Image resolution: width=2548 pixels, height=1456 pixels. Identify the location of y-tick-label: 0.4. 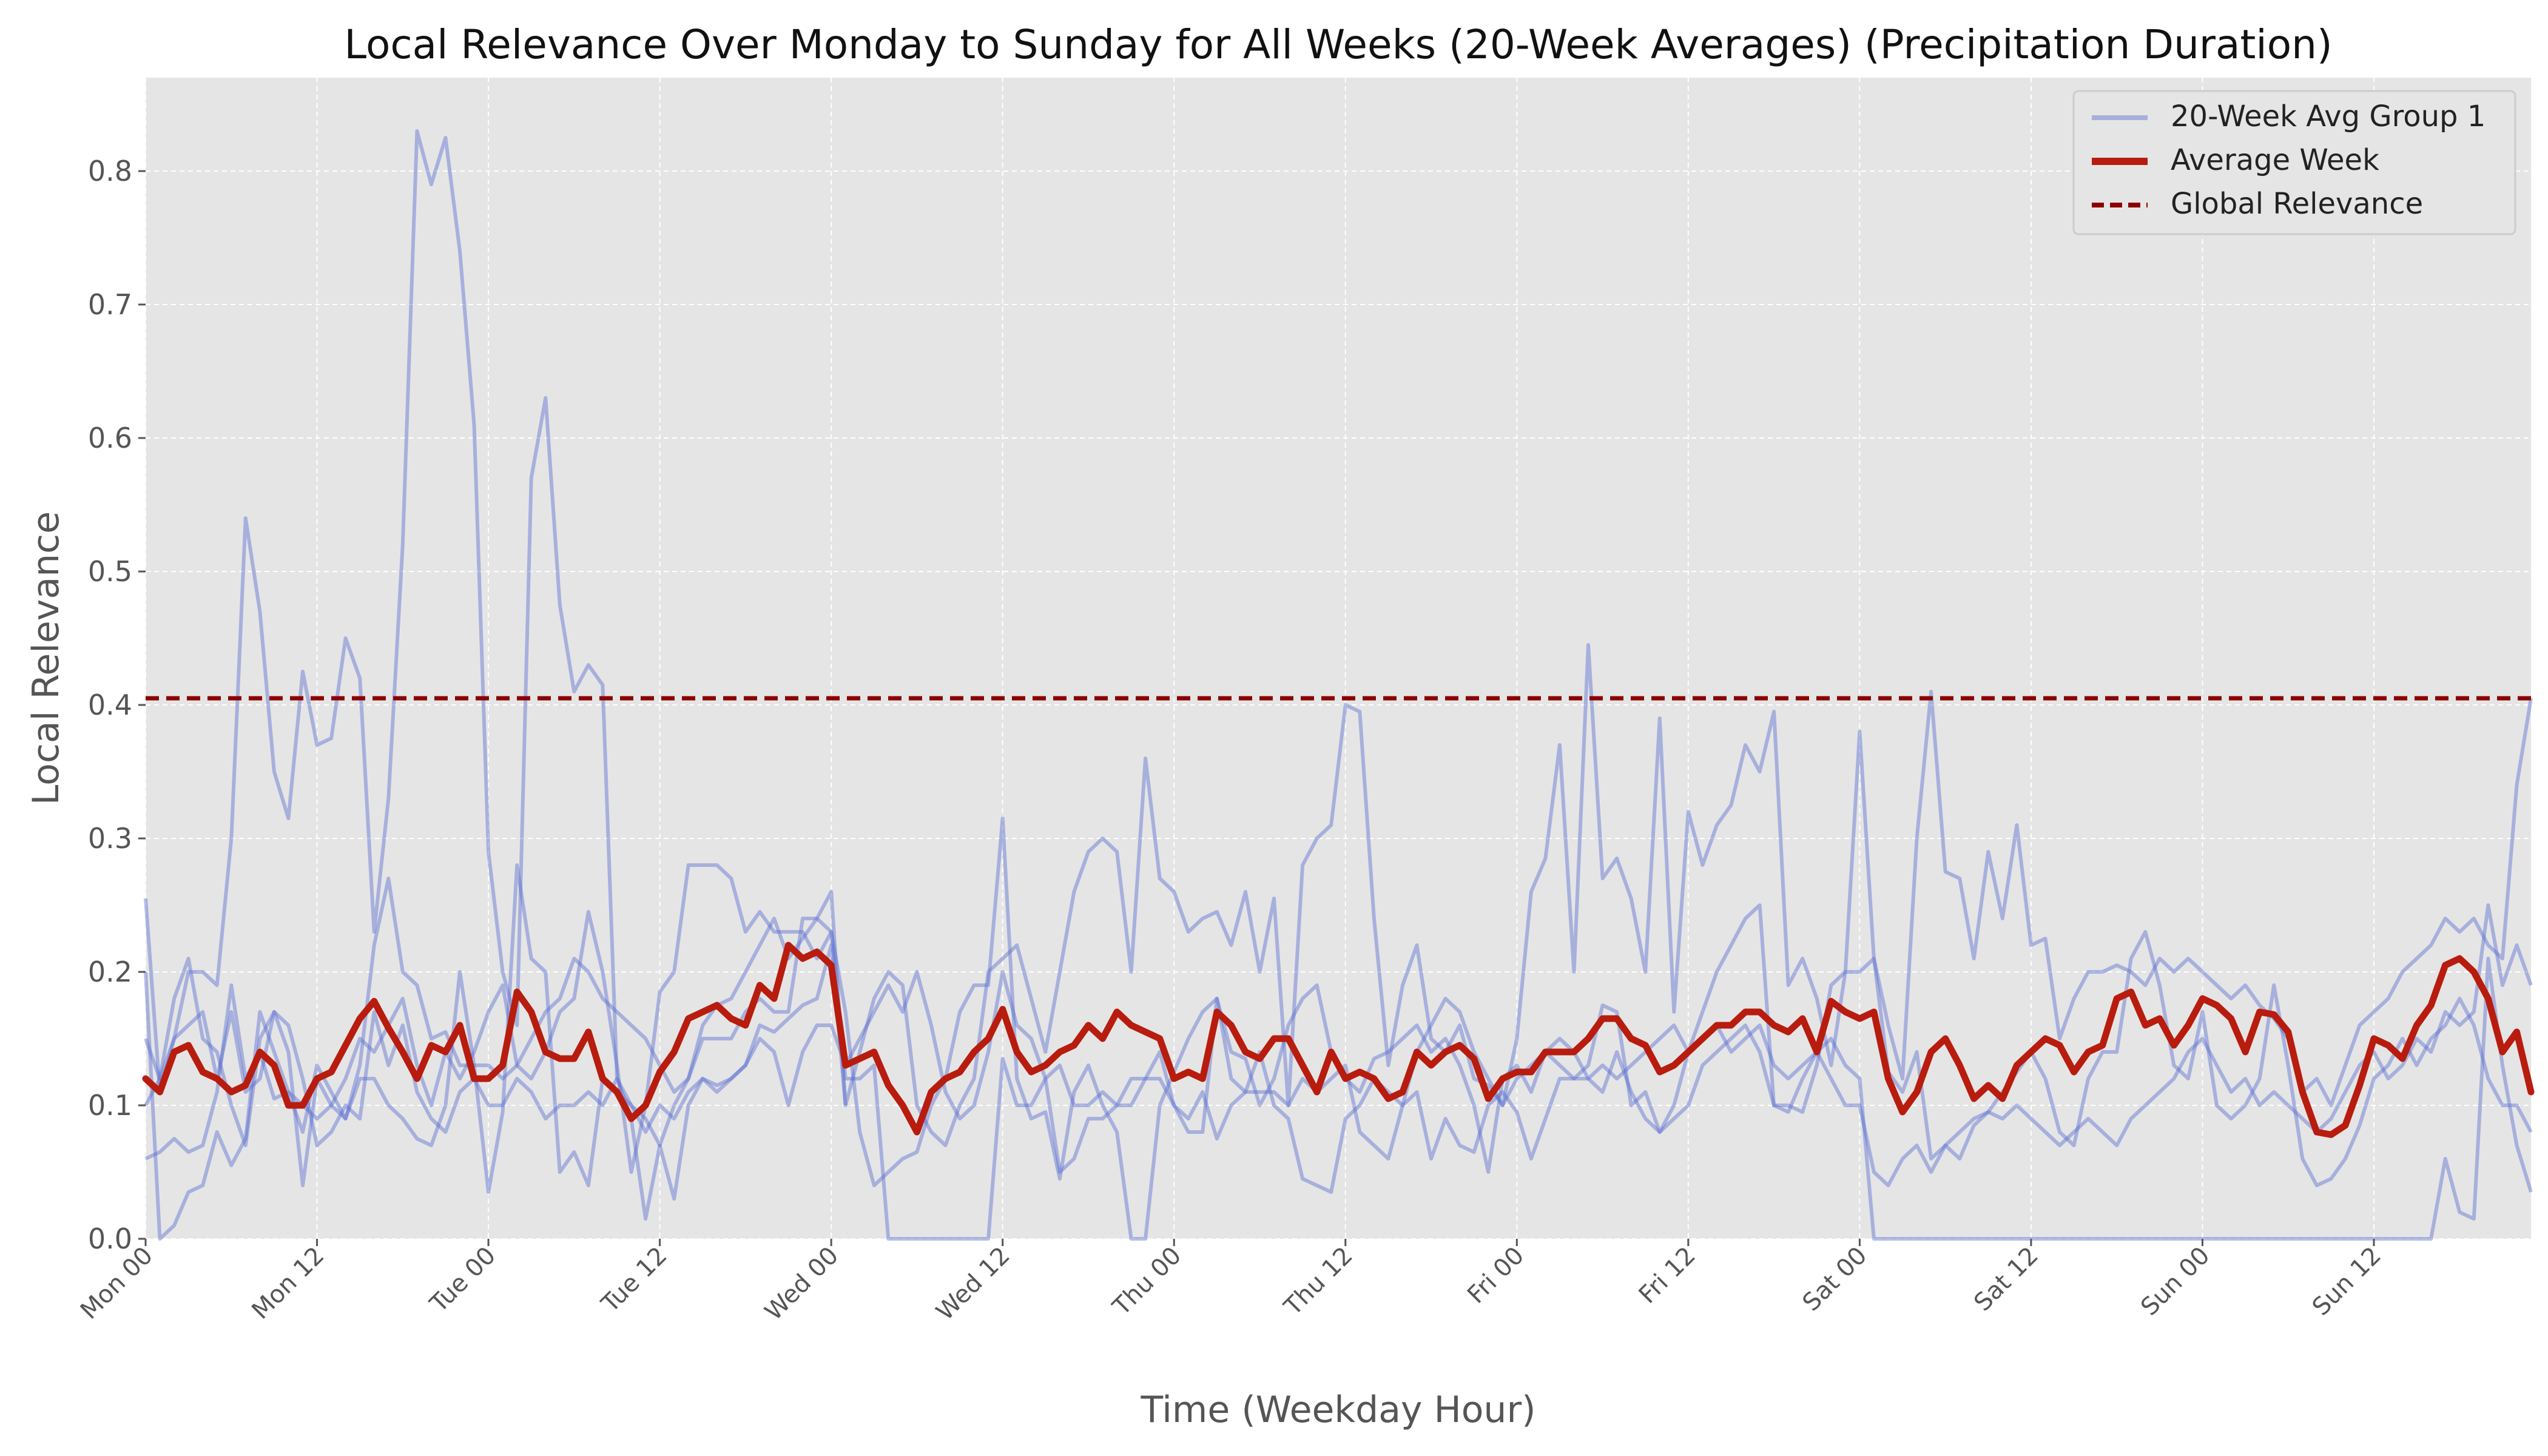
(110, 705).